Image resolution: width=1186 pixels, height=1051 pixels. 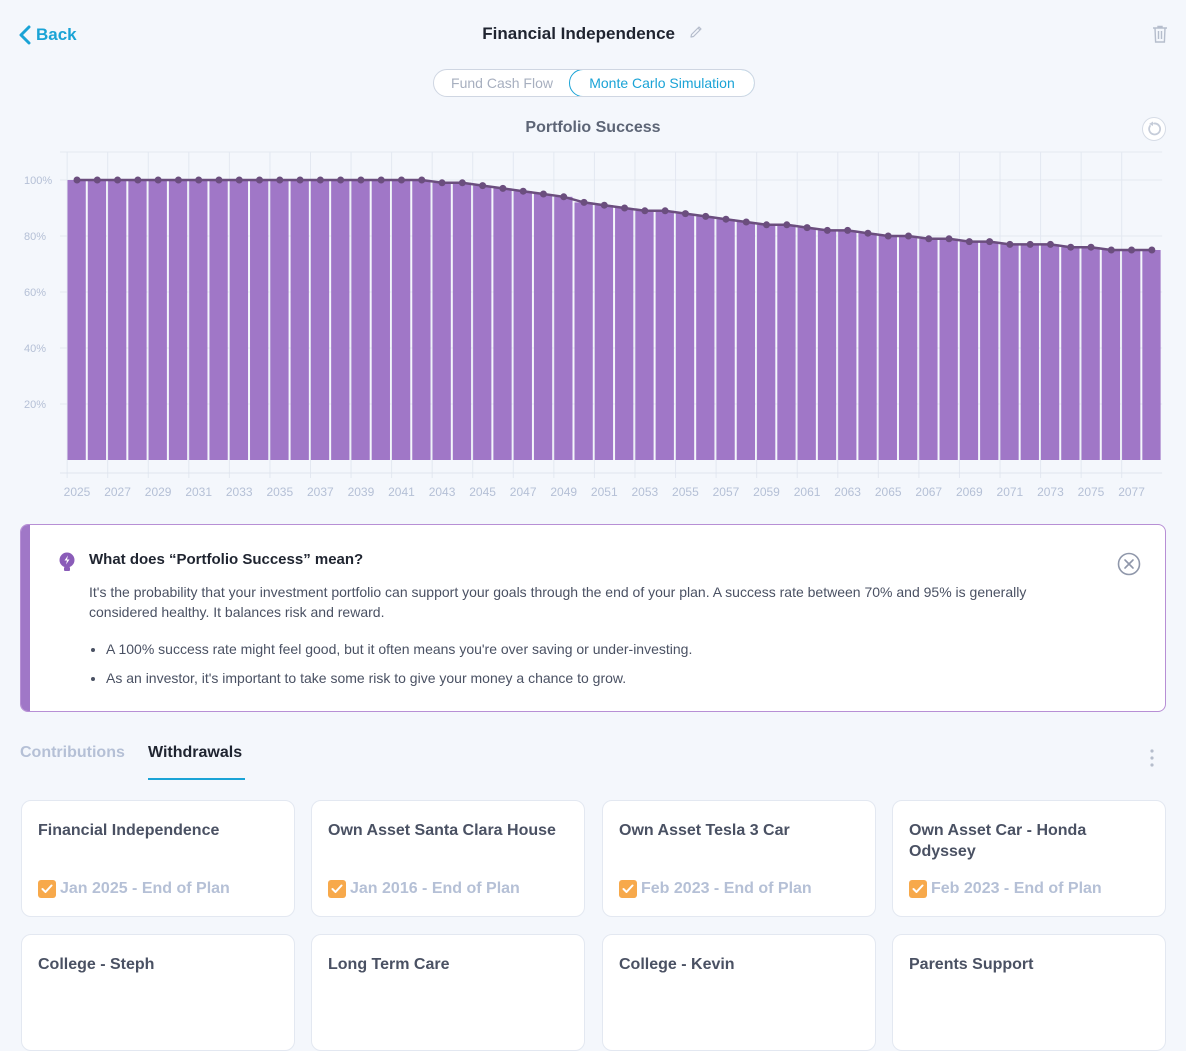 What do you see at coordinates (129, 830) in the screenshot?
I see `card-title: Financial Independence` at bounding box center [129, 830].